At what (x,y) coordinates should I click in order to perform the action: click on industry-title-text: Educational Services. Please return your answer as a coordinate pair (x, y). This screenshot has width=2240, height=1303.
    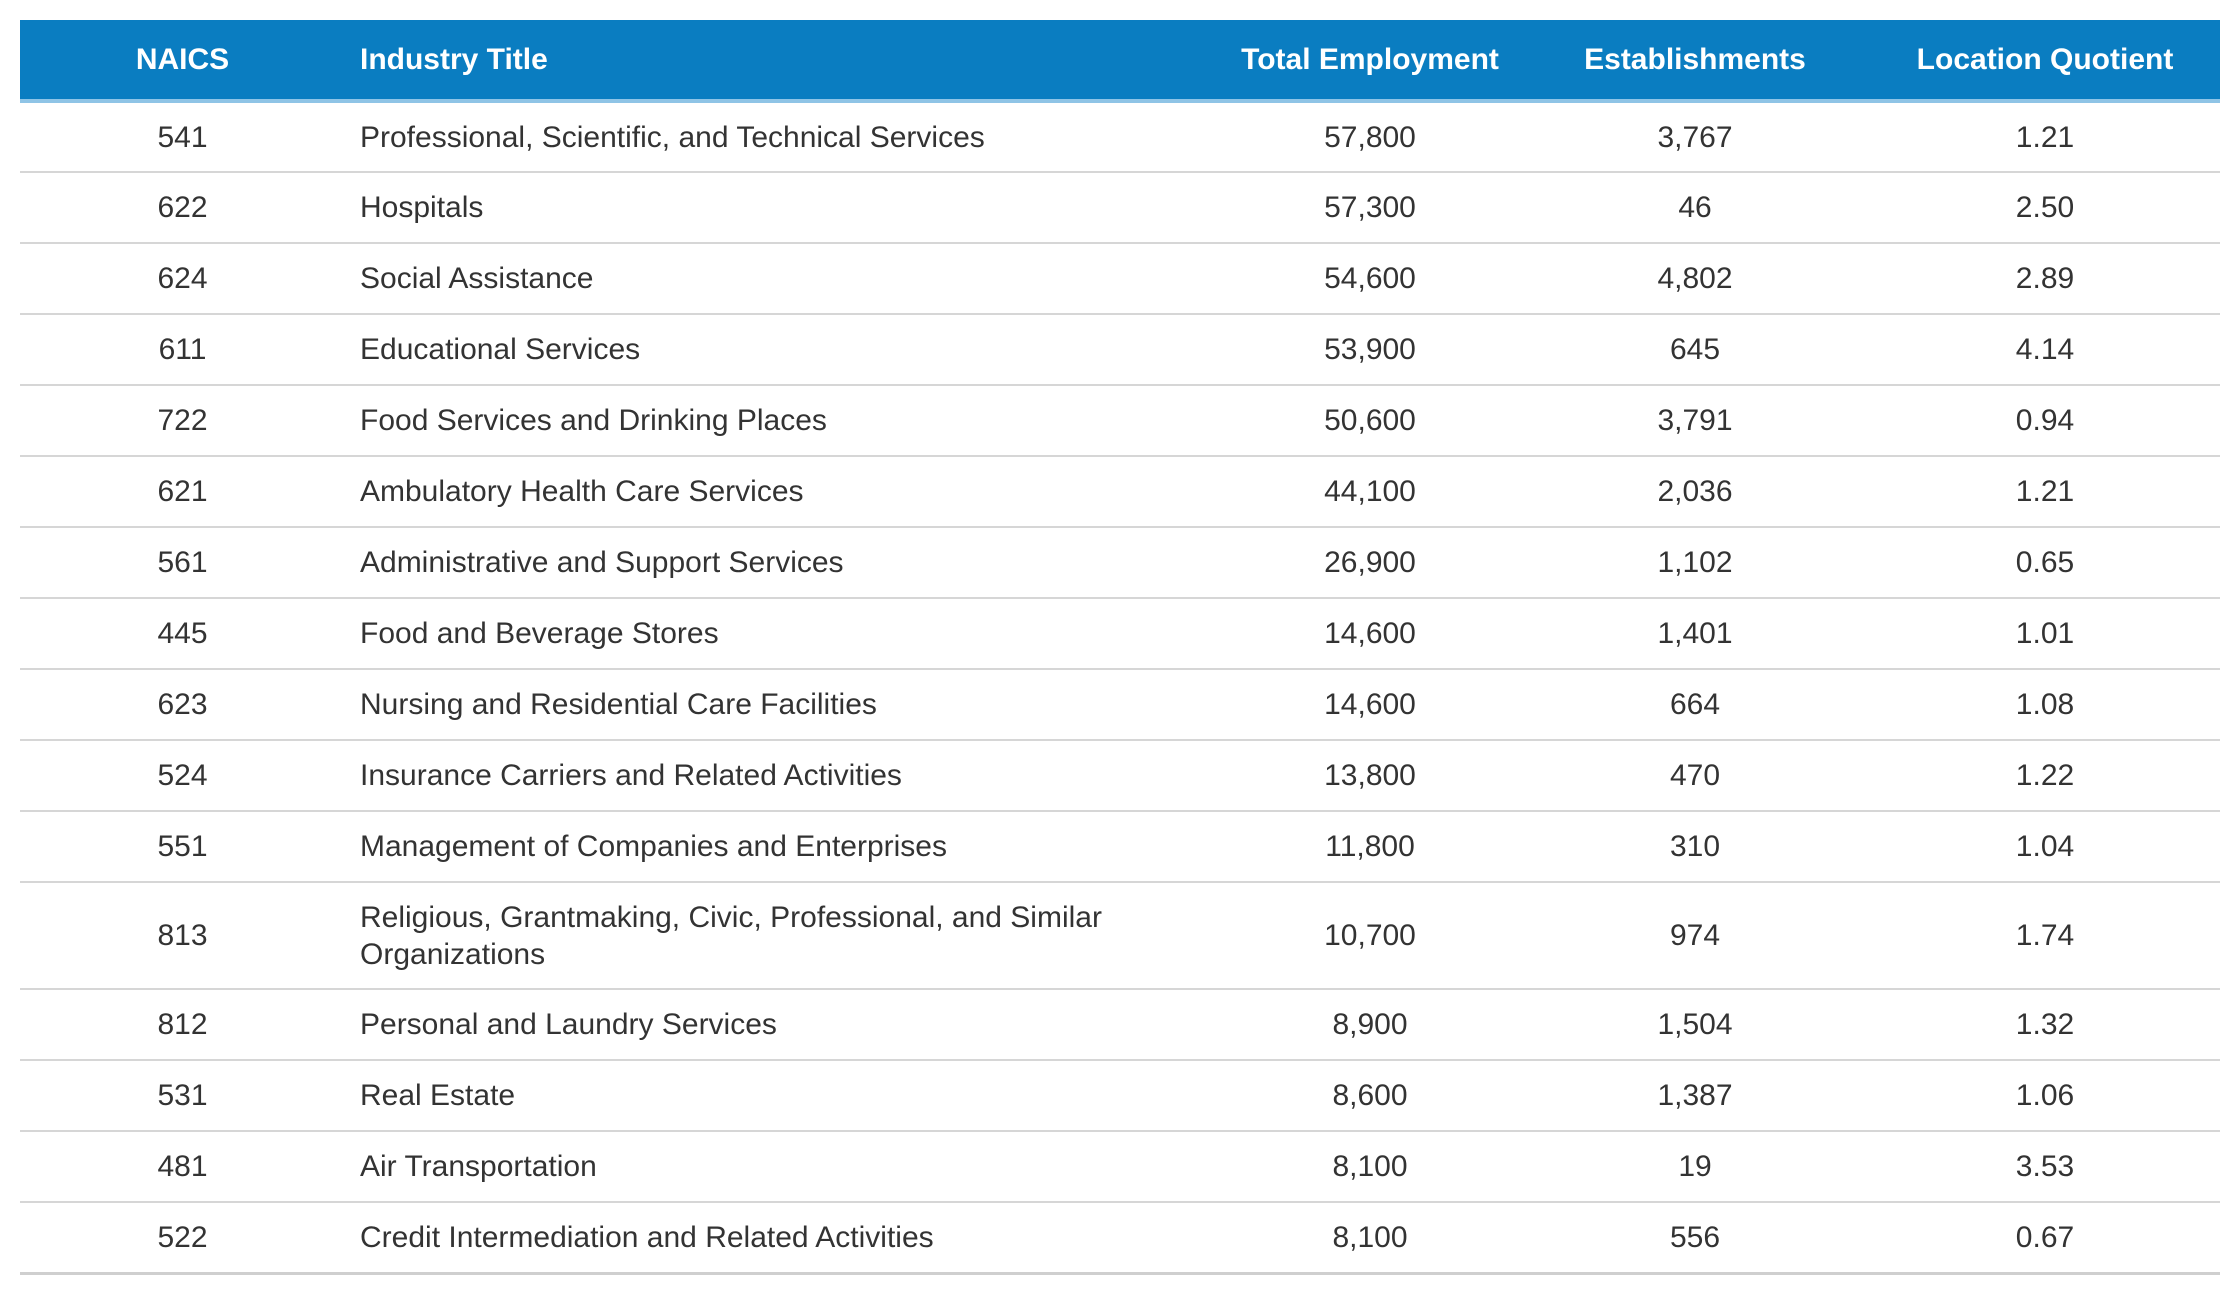
    Looking at the image, I should click on (500, 349).